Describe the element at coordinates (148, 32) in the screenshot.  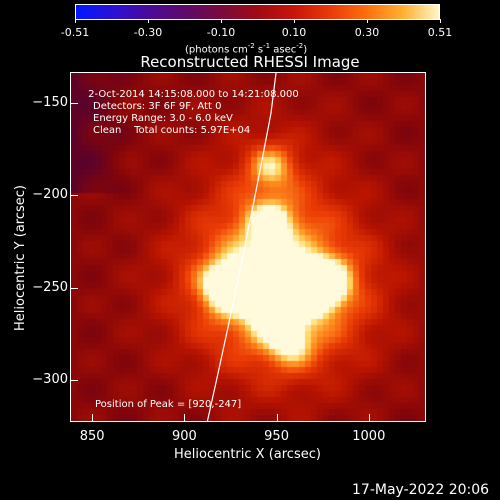
I see `colorbar-tick-label: -0.30` at that location.